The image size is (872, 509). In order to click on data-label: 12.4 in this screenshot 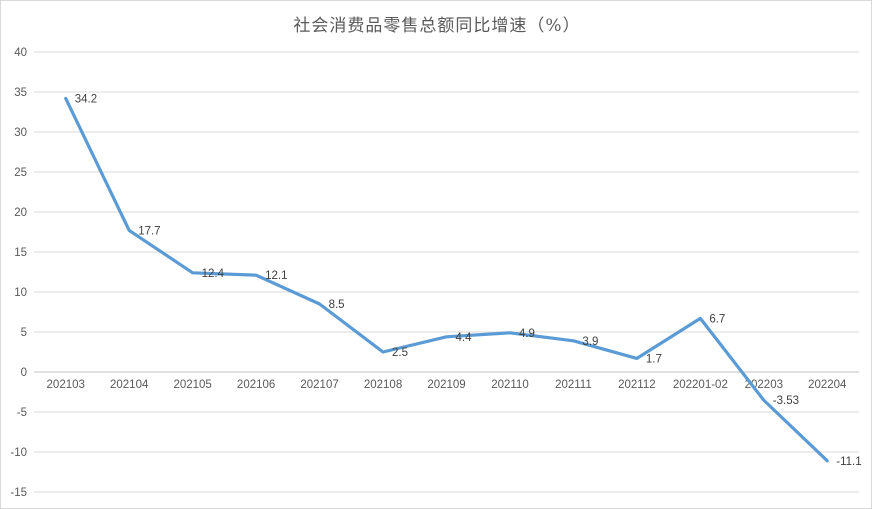, I will do `click(213, 274)`.